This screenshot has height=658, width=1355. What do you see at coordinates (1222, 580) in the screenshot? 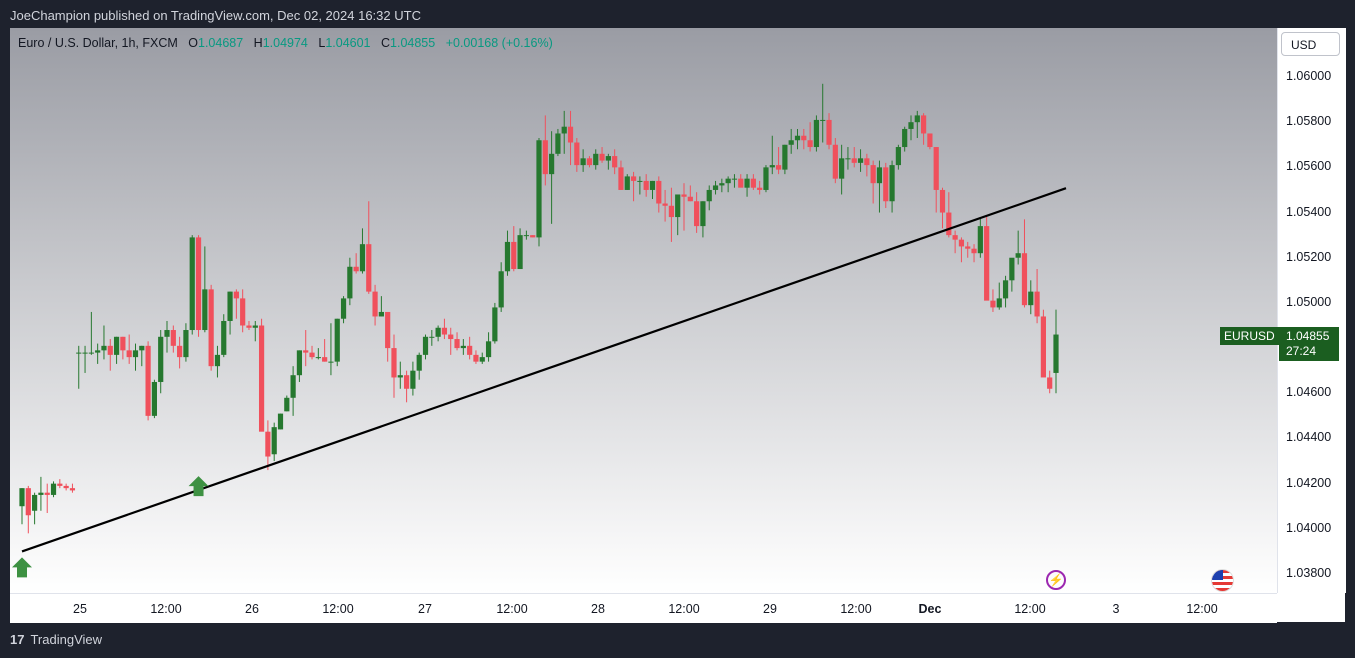
I see `us-flag-icon` at bounding box center [1222, 580].